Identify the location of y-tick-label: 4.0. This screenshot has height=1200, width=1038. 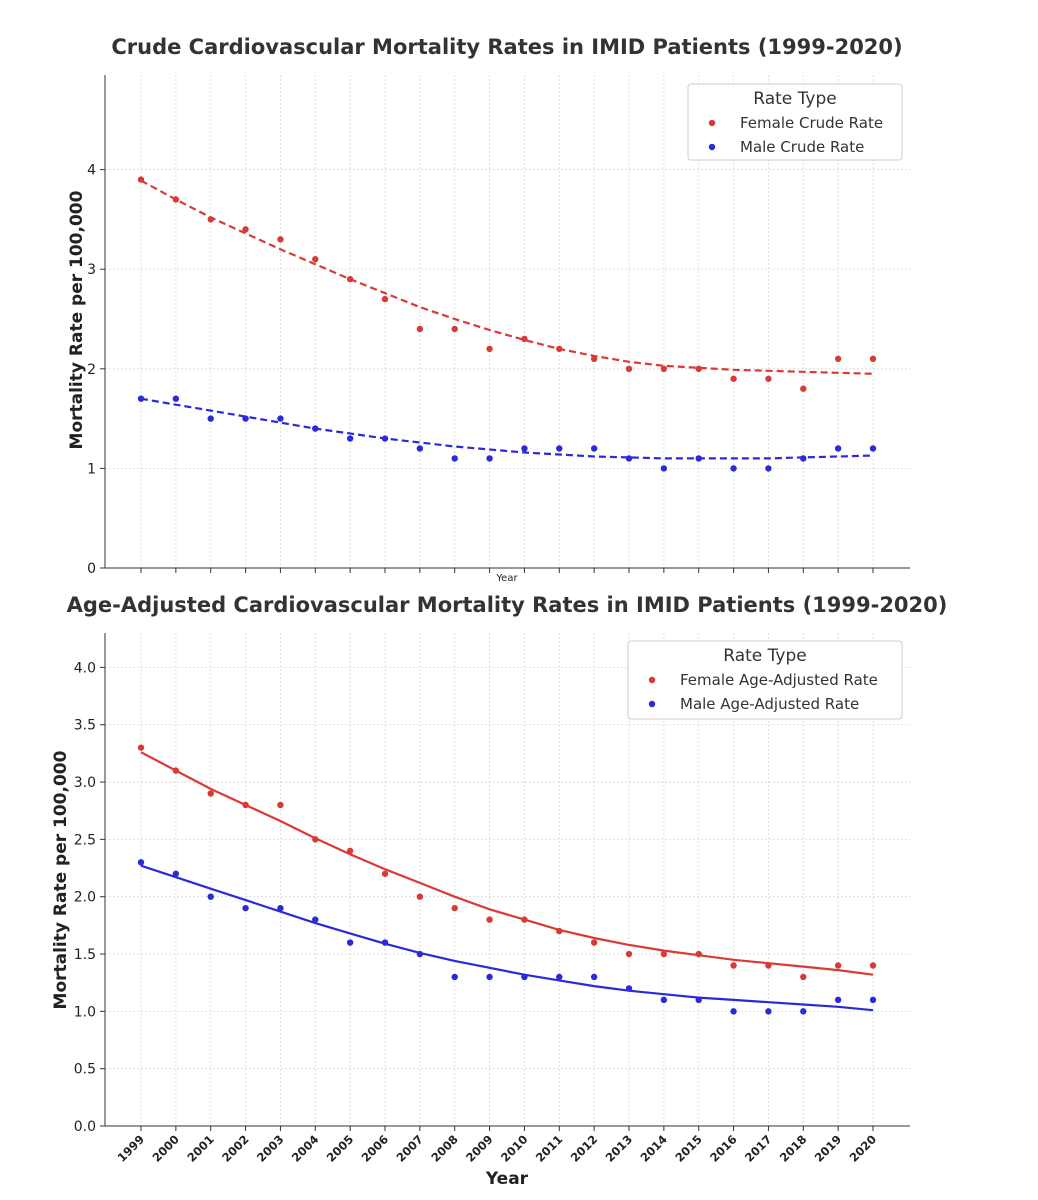
(85, 668).